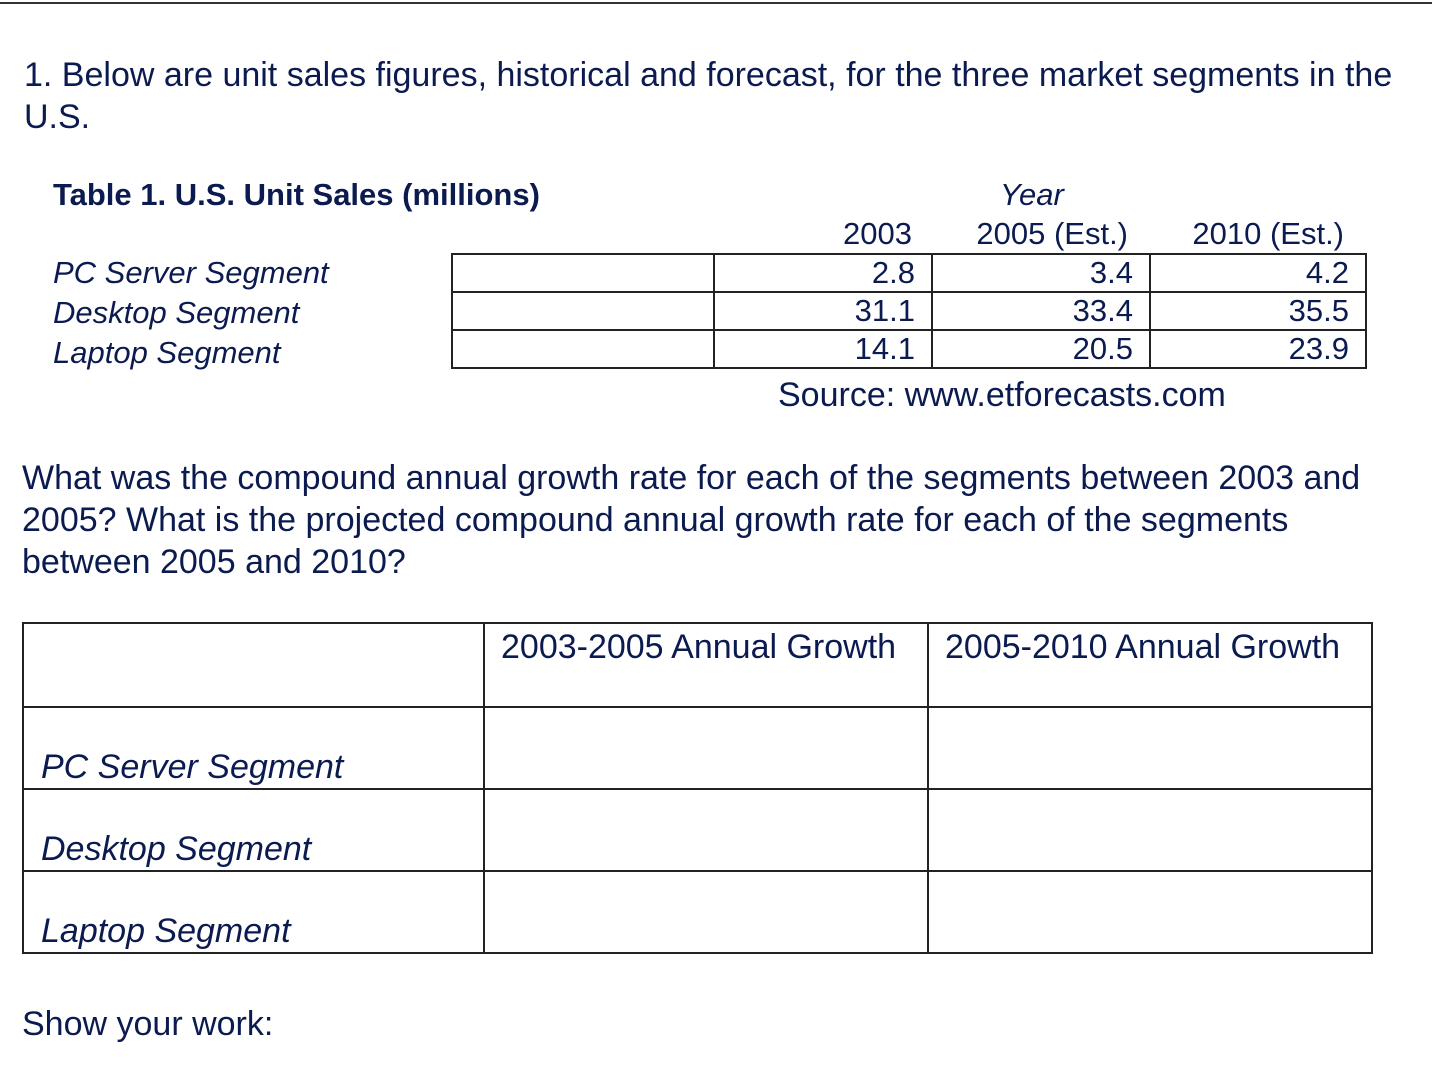  Describe the element at coordinates (253, 830) in the screenshot. I see `answer-row-label-desktop: Desktop Segment` at that location.